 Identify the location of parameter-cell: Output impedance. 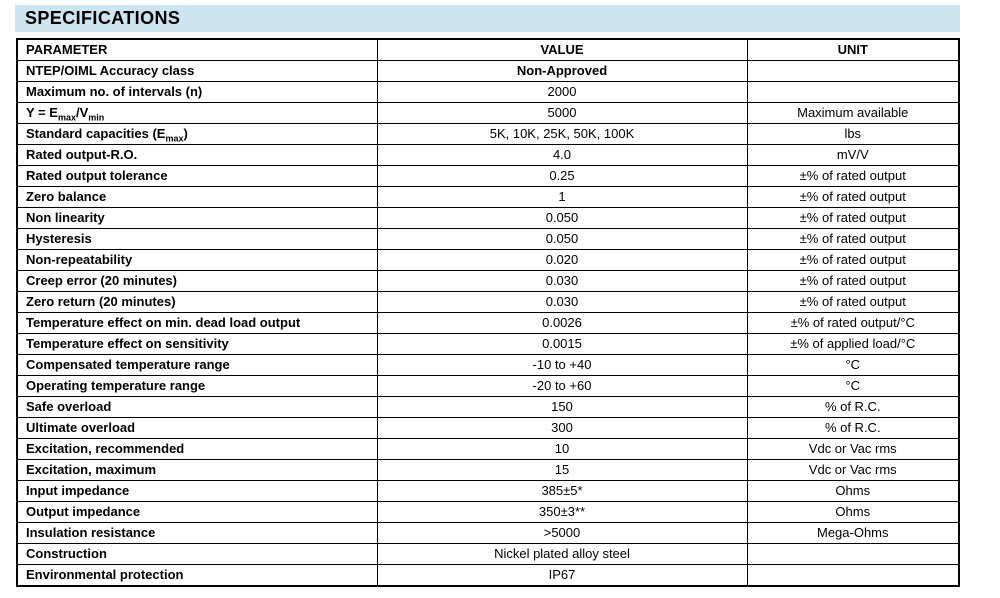
(197, 512).